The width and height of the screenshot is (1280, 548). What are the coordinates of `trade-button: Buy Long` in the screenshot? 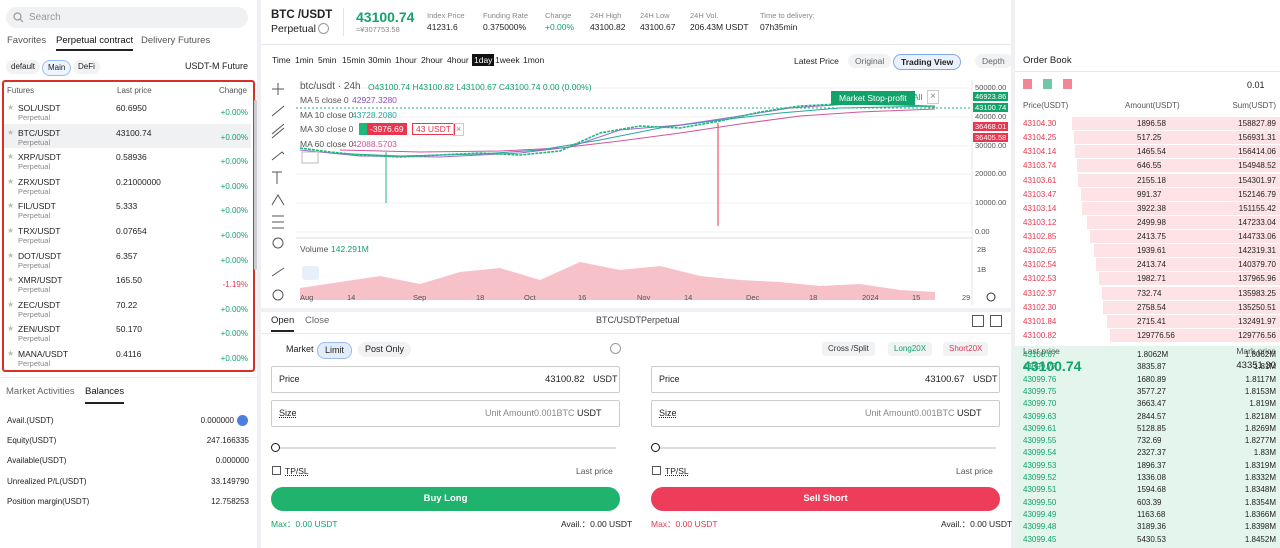 It's located at (445, 499).